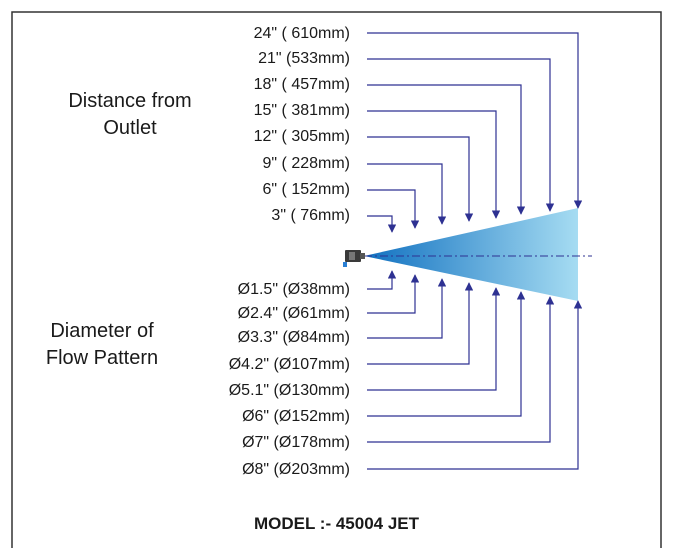 Image resolution: width=673 pixels, height=548 pixels. I want to click on distance-label-24in: 24" ( 610mm), so click(301, 33).